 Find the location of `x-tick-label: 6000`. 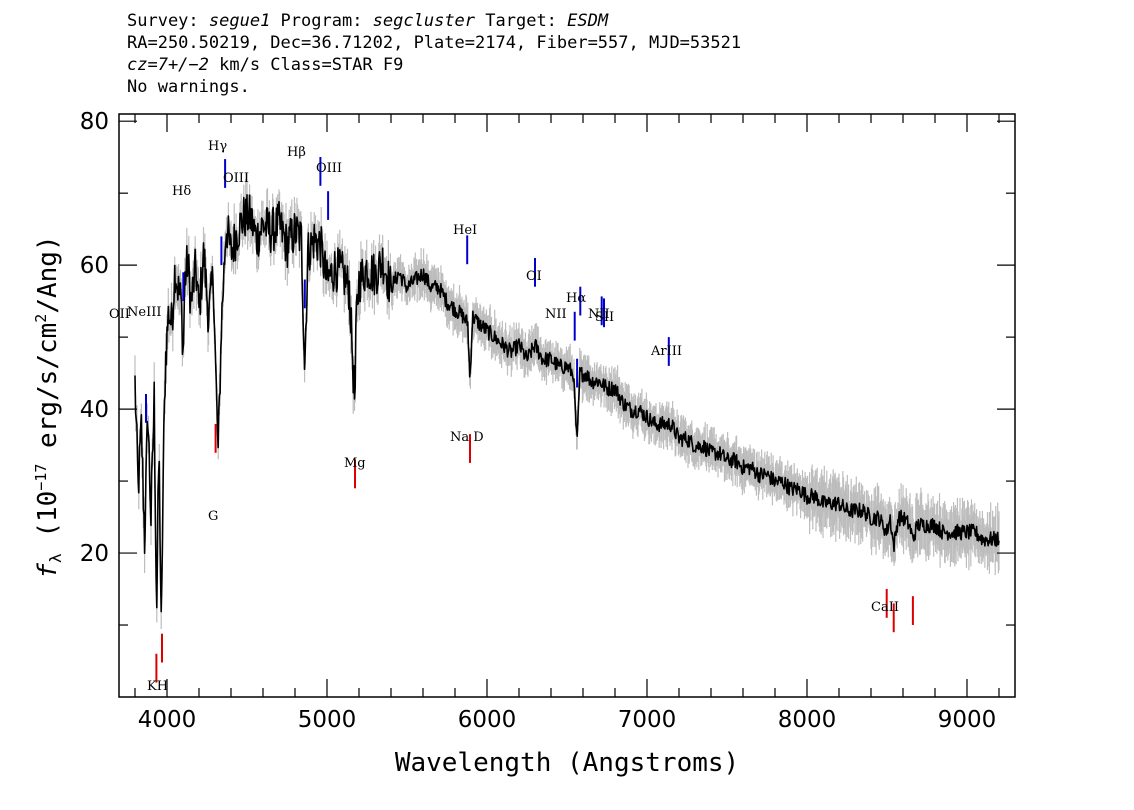

x-tick-label: 6000 is located at coordinates (487, 720).